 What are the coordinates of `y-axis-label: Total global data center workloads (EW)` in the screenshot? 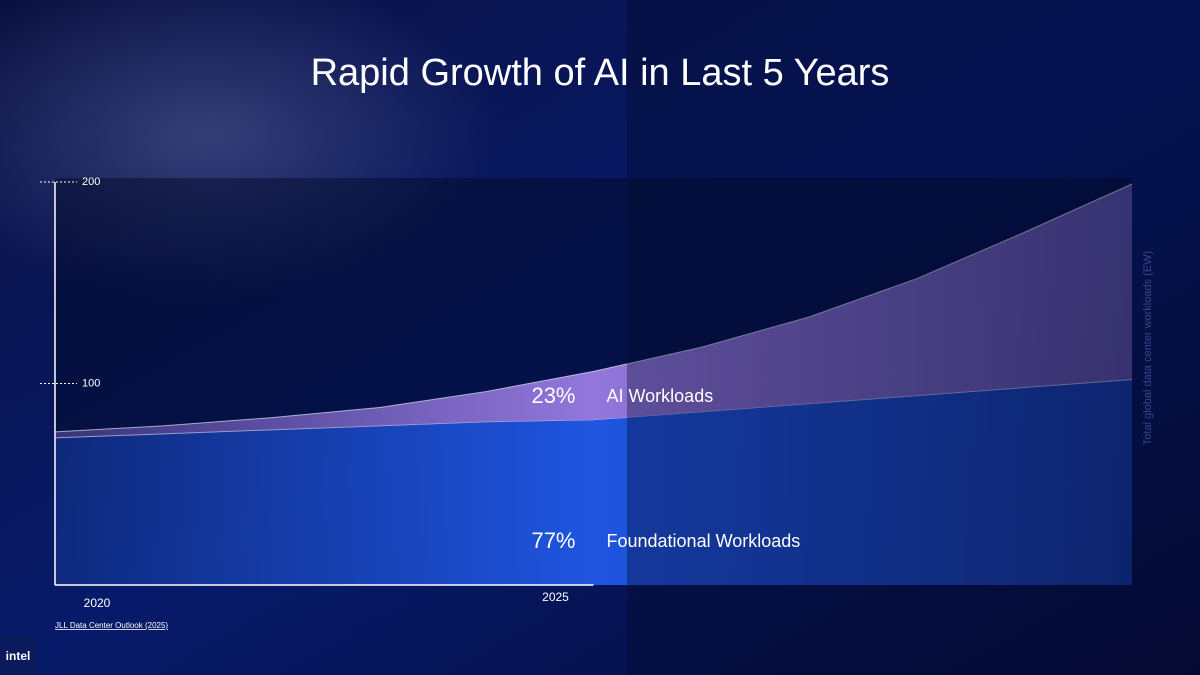 It's located at (1148, 348).